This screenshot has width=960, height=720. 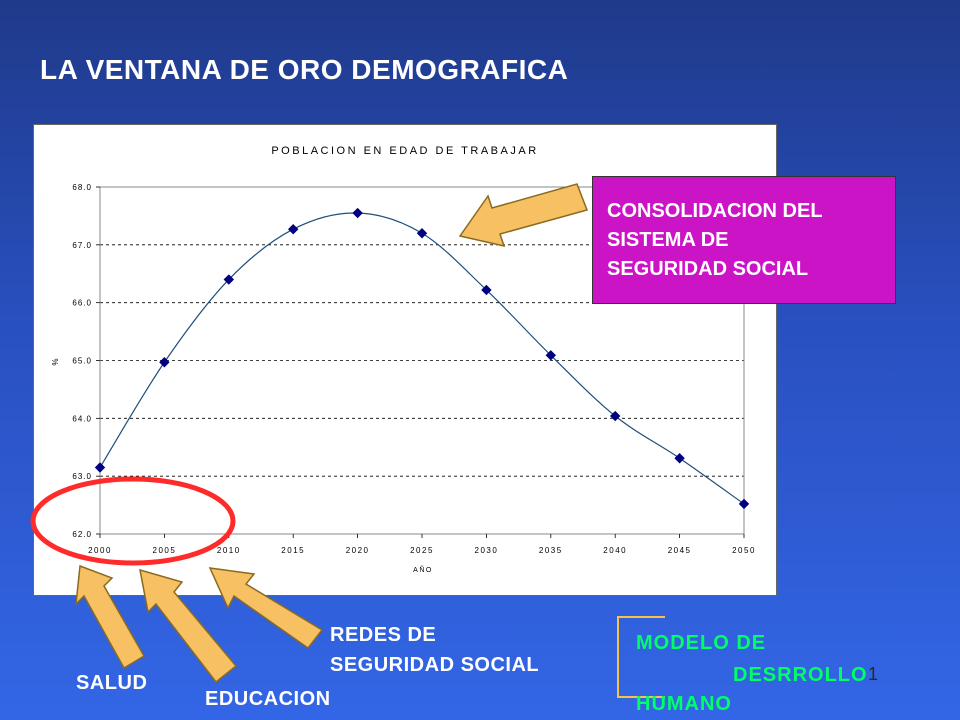 What do you see at coordinates (615, 550) in the screenshot?
I see `x-tick-label: 2040` at bounding box center [615, 550].